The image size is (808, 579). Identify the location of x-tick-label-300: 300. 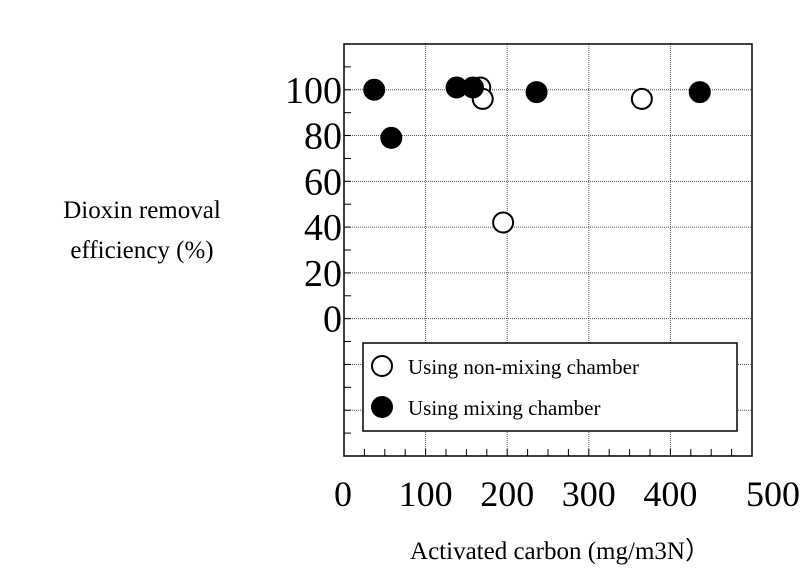
(589, 494).